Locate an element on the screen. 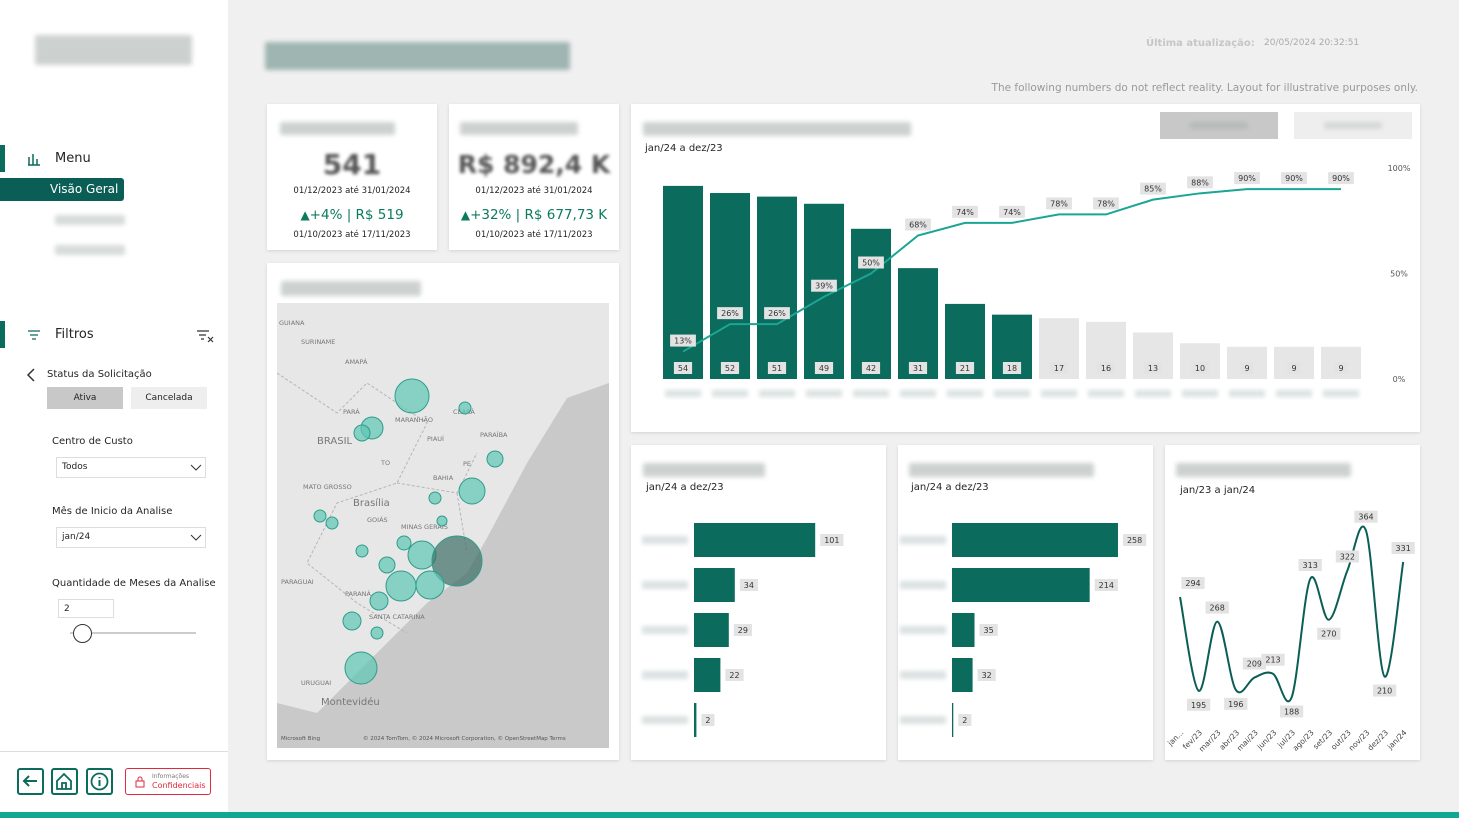 This screenshot has height=818, width=1459. data-label: 188 is located at coordinates (1291, 711).